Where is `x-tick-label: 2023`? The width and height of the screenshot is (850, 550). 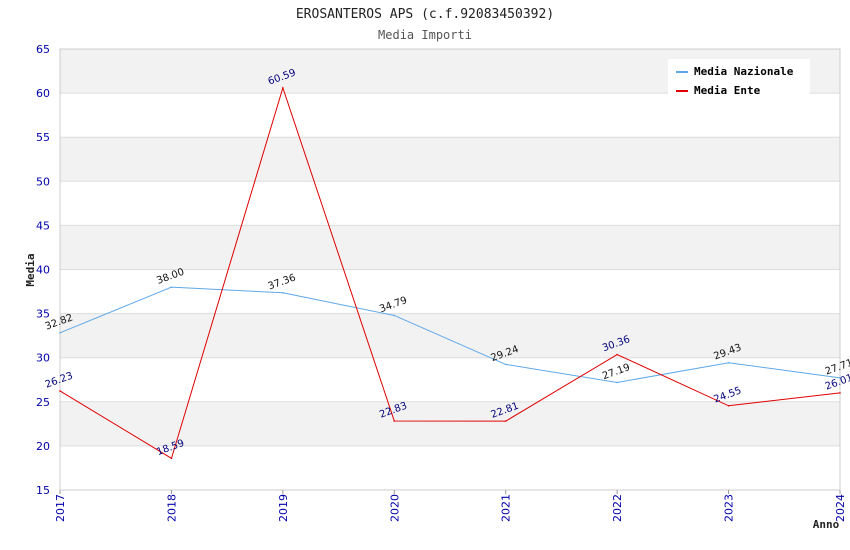 x-tick-label: 2023 is located at coordinates (729, 508).